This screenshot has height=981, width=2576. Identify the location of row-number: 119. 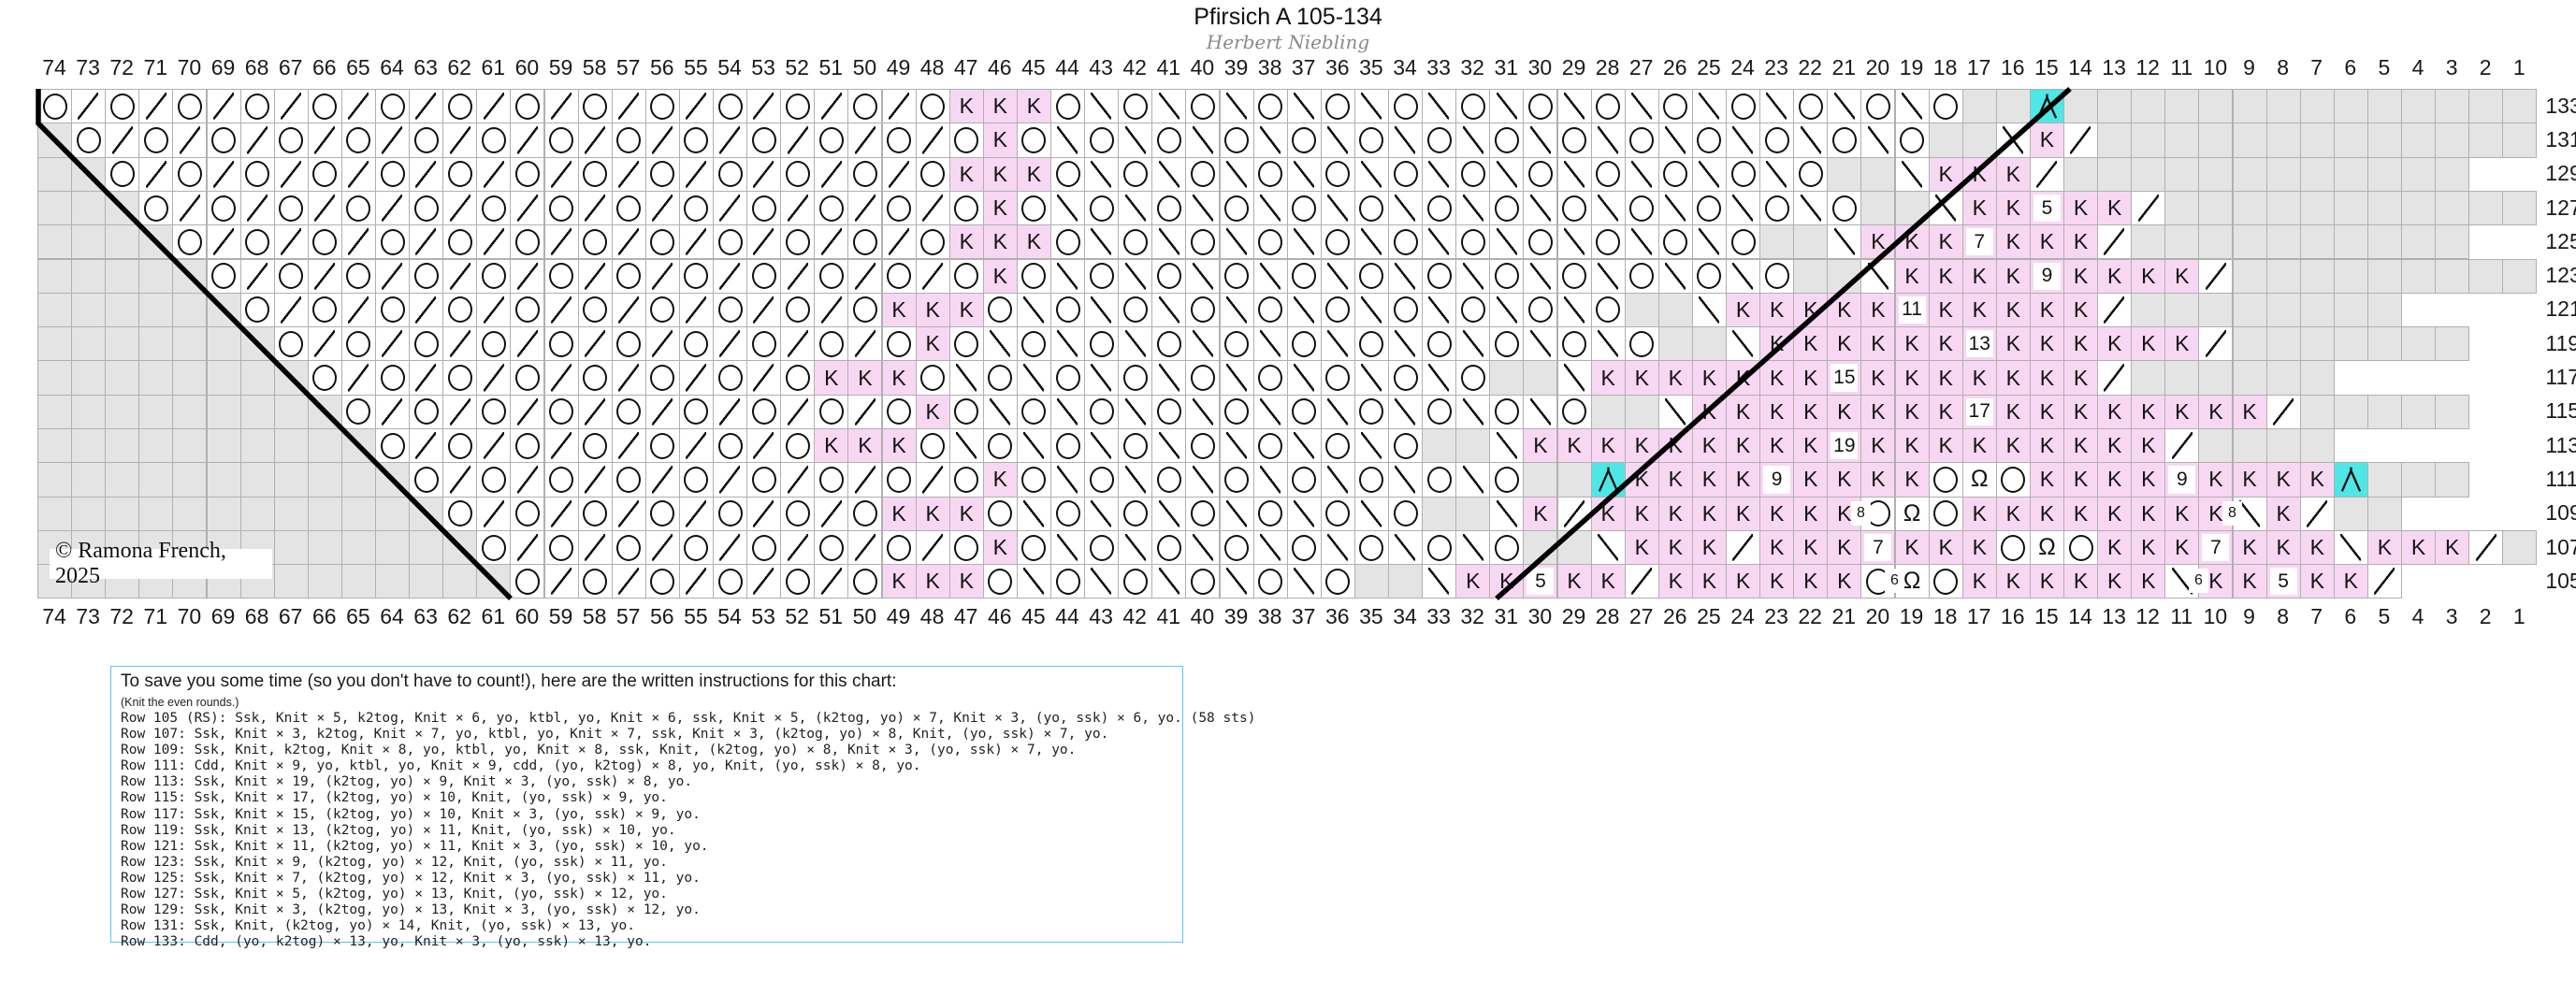
(2560, 342).